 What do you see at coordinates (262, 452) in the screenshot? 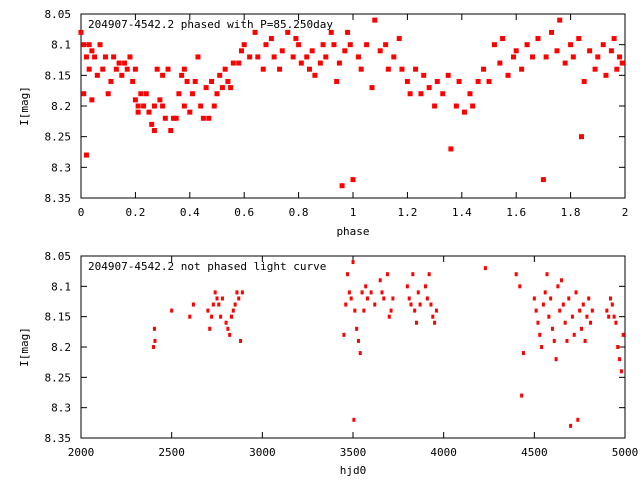
I see `unphased-x-tick-label: 3000` at bounding box center [262, 452].